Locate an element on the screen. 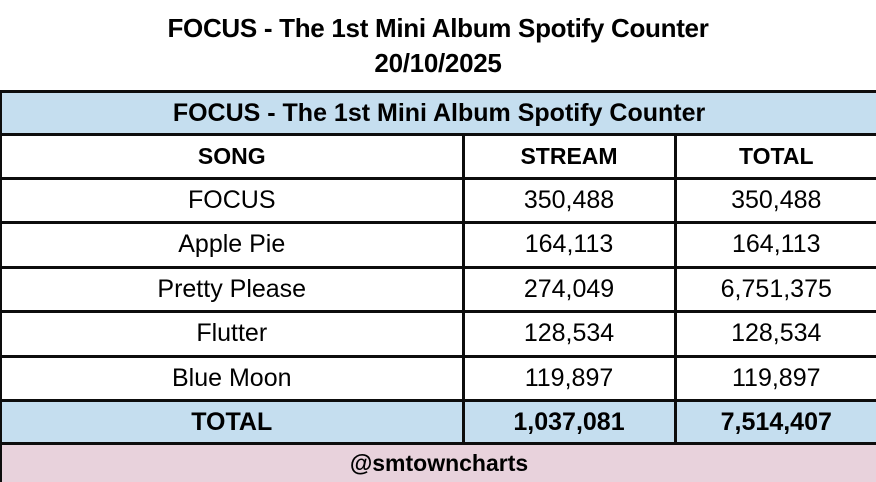  total-count: 164,113 is located at coordinates (774, 245).